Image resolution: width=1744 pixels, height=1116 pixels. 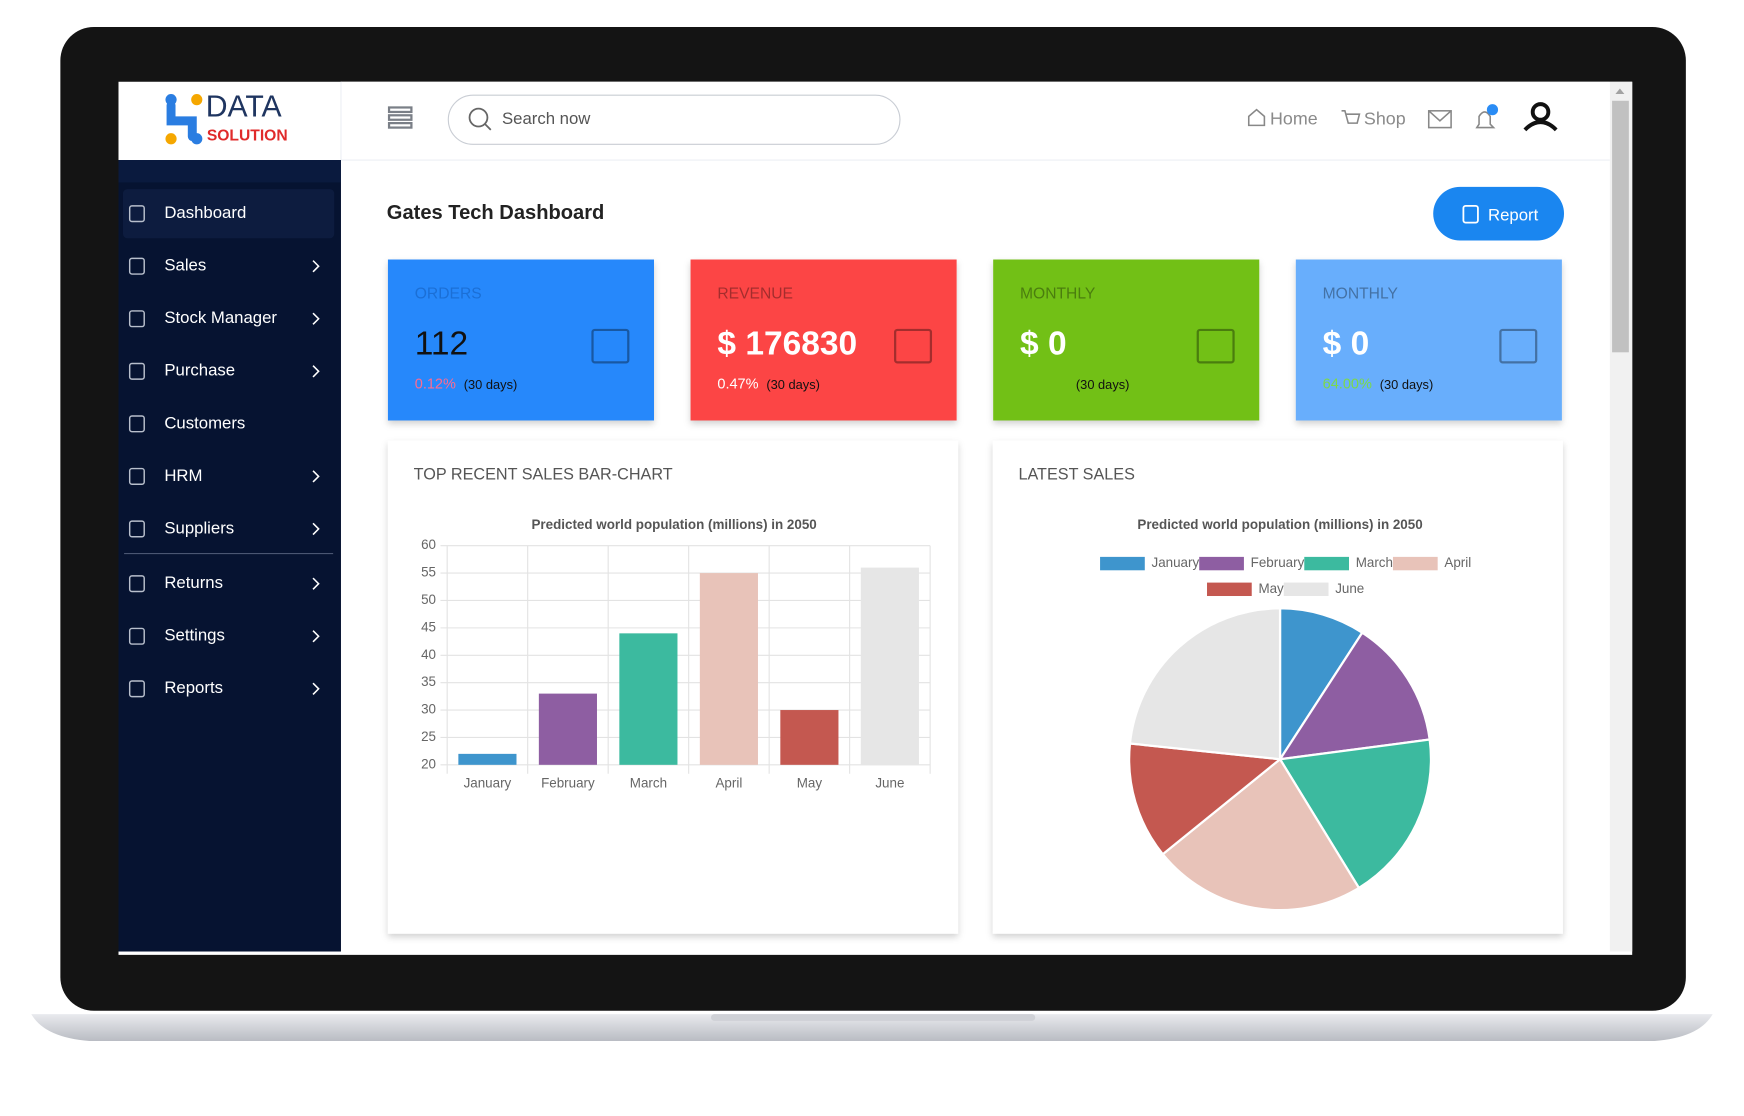 I want to click on x-tick-label: January, so click(x=488, y=782).